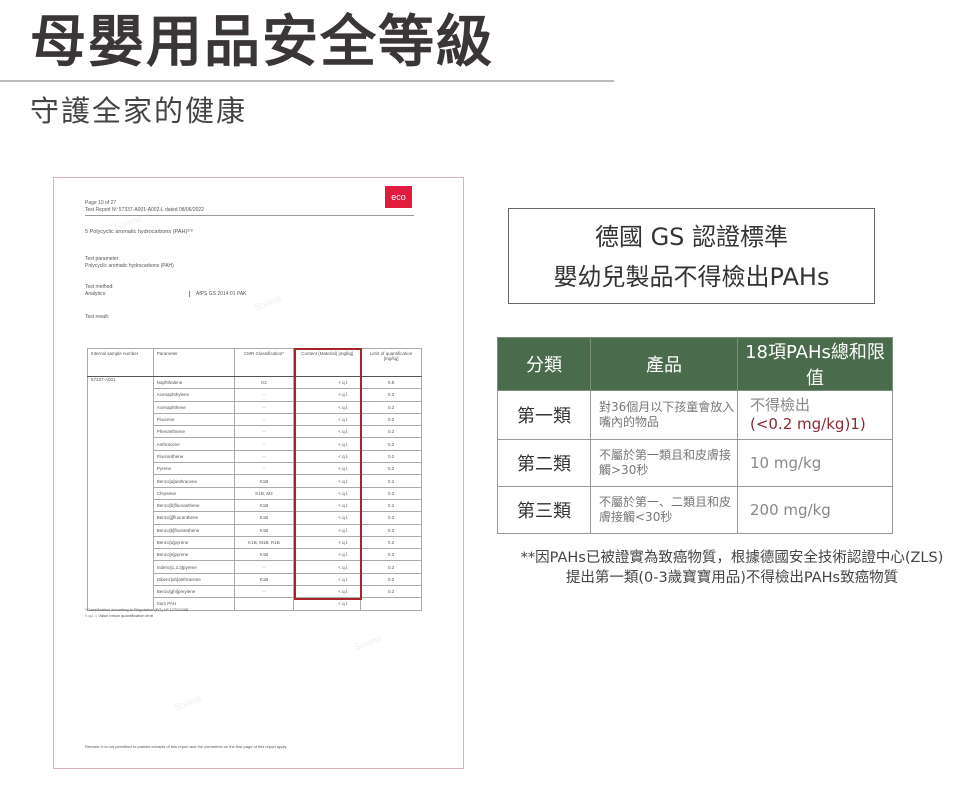 The image size is (960, 806). I want to click on table-row: Indeno[1,2,3]pyrene - < q.l. 0.2, so click(255, 567).